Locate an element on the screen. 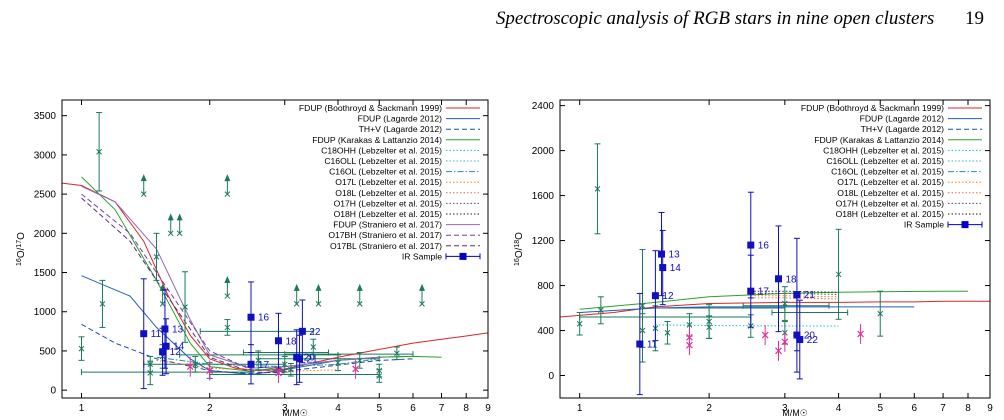 The image size is (1004, 420). legend-entry-label: FDUP (Straniero et al. 2017) is located at coordinates (387, 225).